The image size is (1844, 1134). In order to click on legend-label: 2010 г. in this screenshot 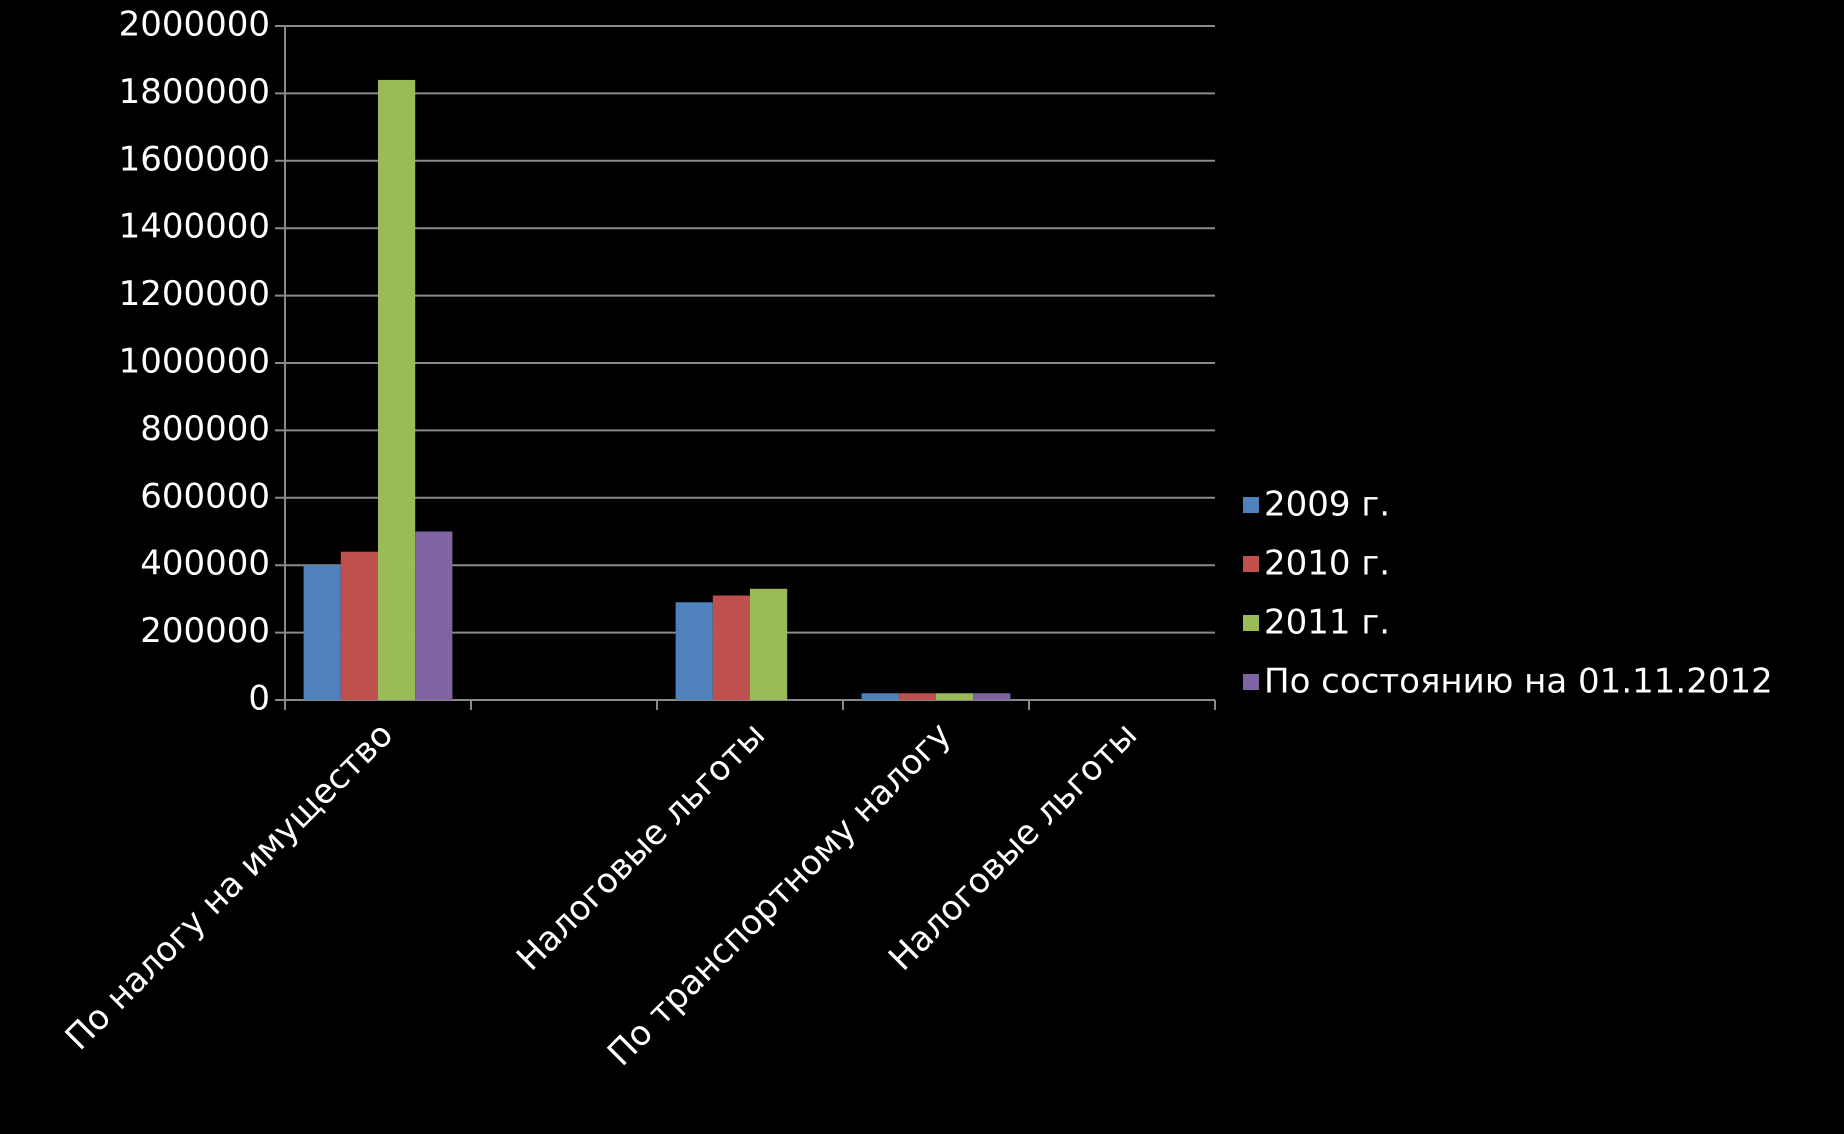, I will do `click(1327, 564)`.